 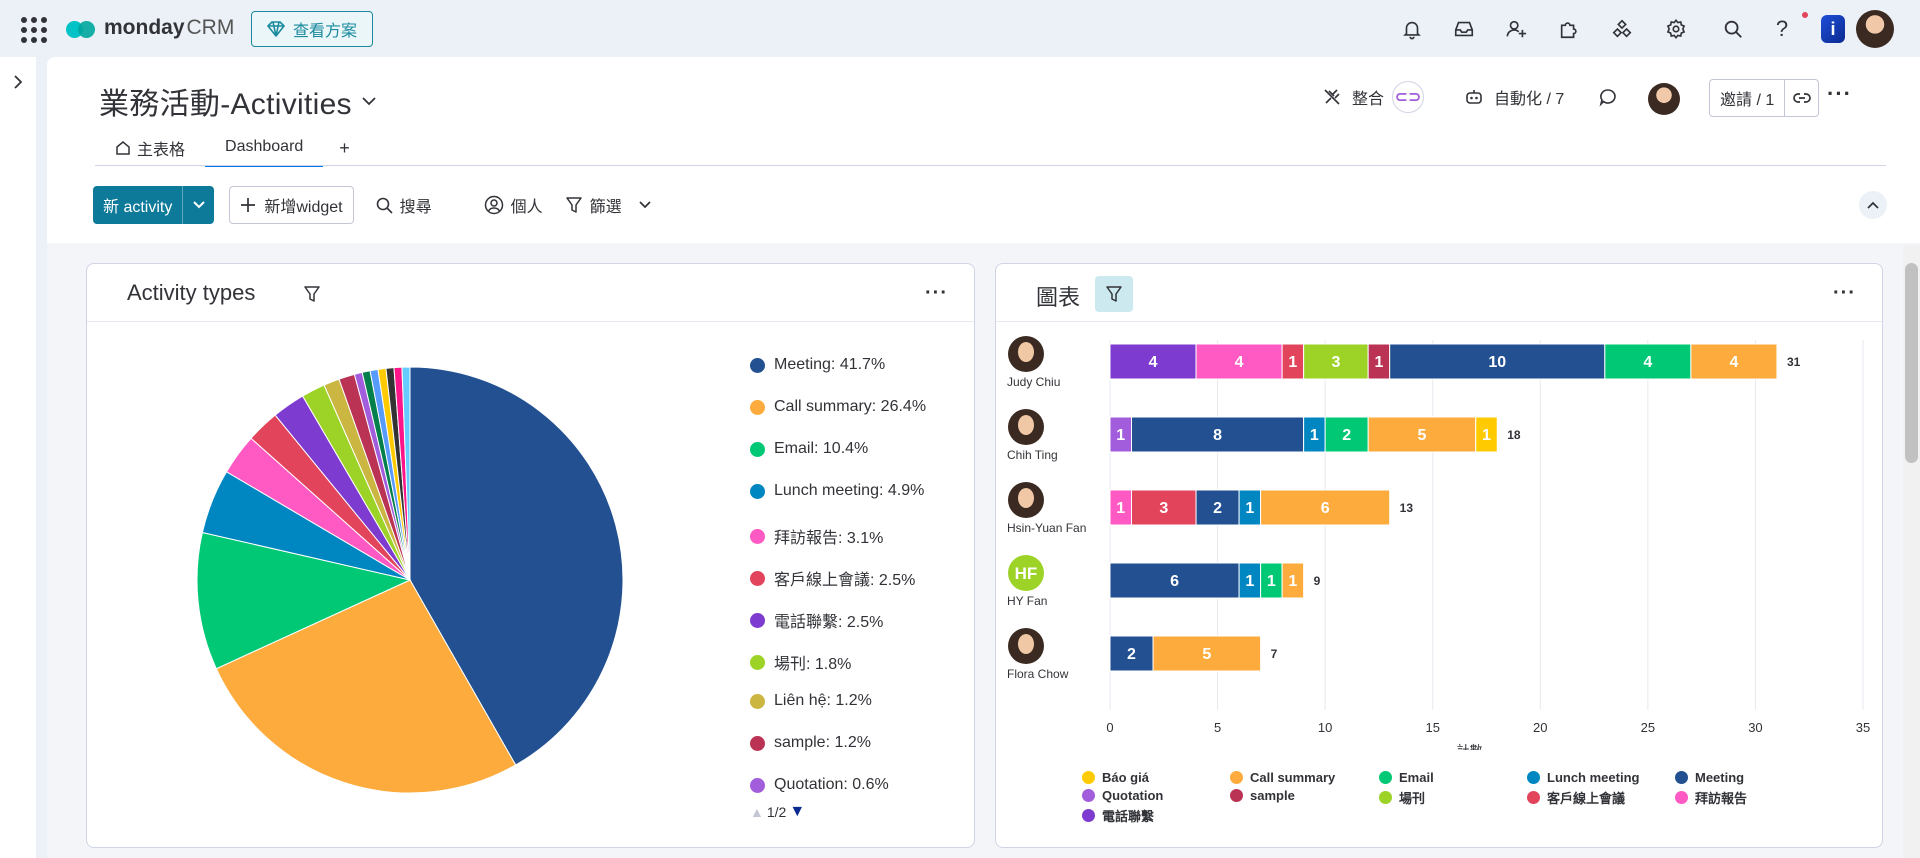 What do you see at coordinates (1664, 99) in the screenshot?
I see `board-member-avatar` at bounding box center [1664, 99].